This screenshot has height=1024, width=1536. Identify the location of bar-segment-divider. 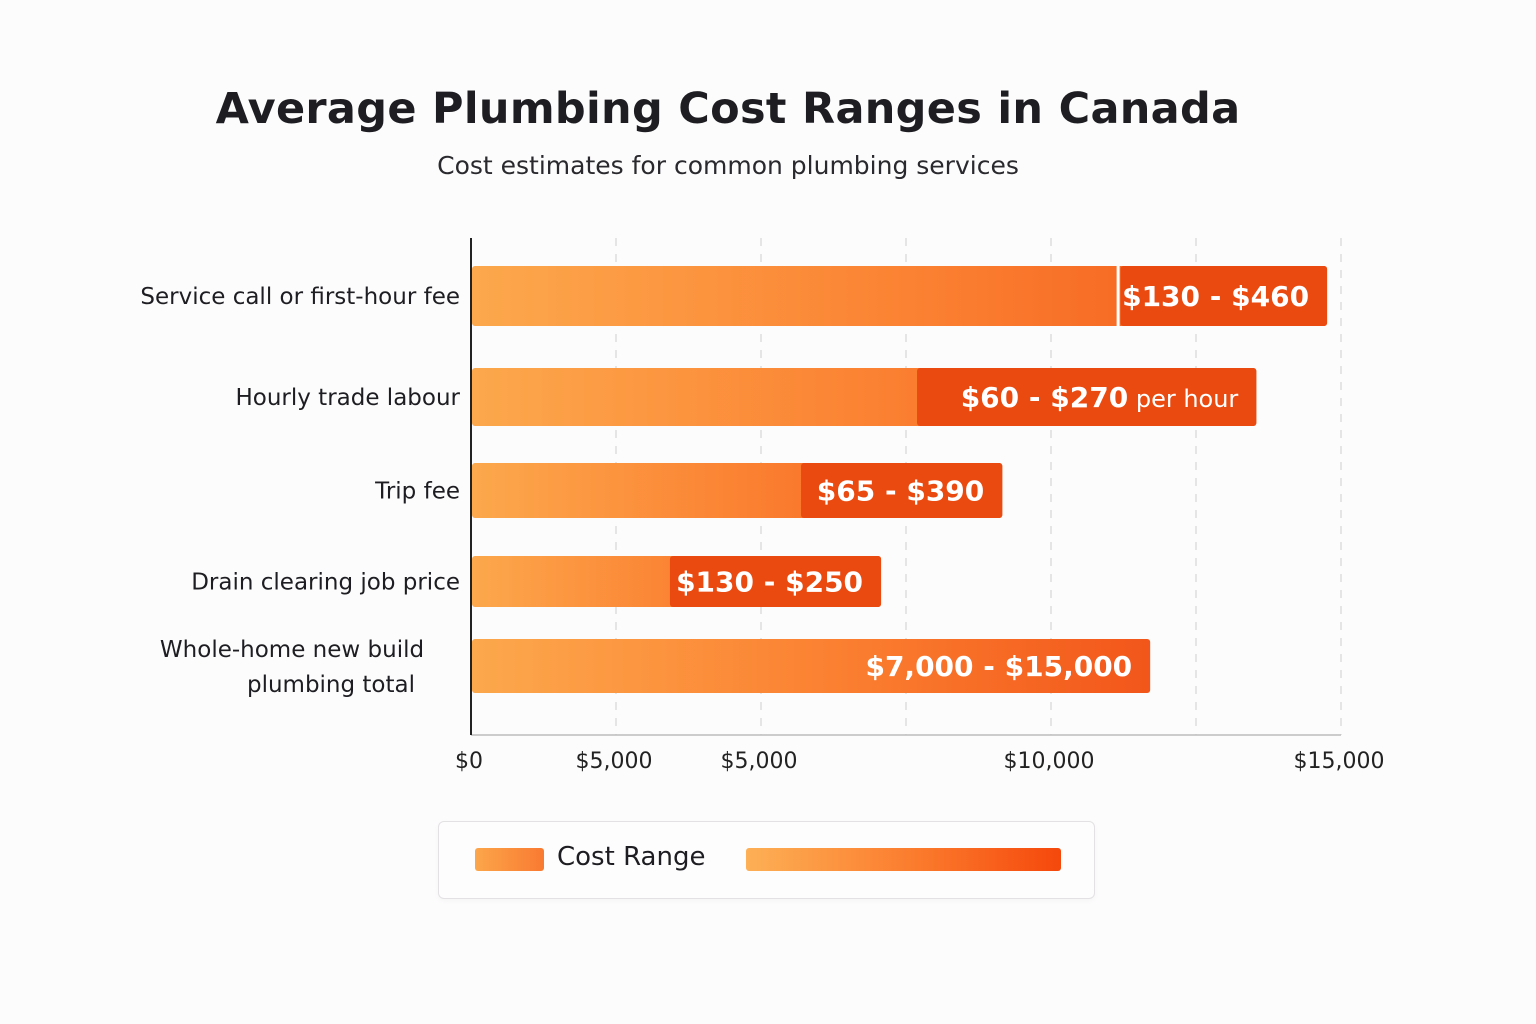
(1118, 296).